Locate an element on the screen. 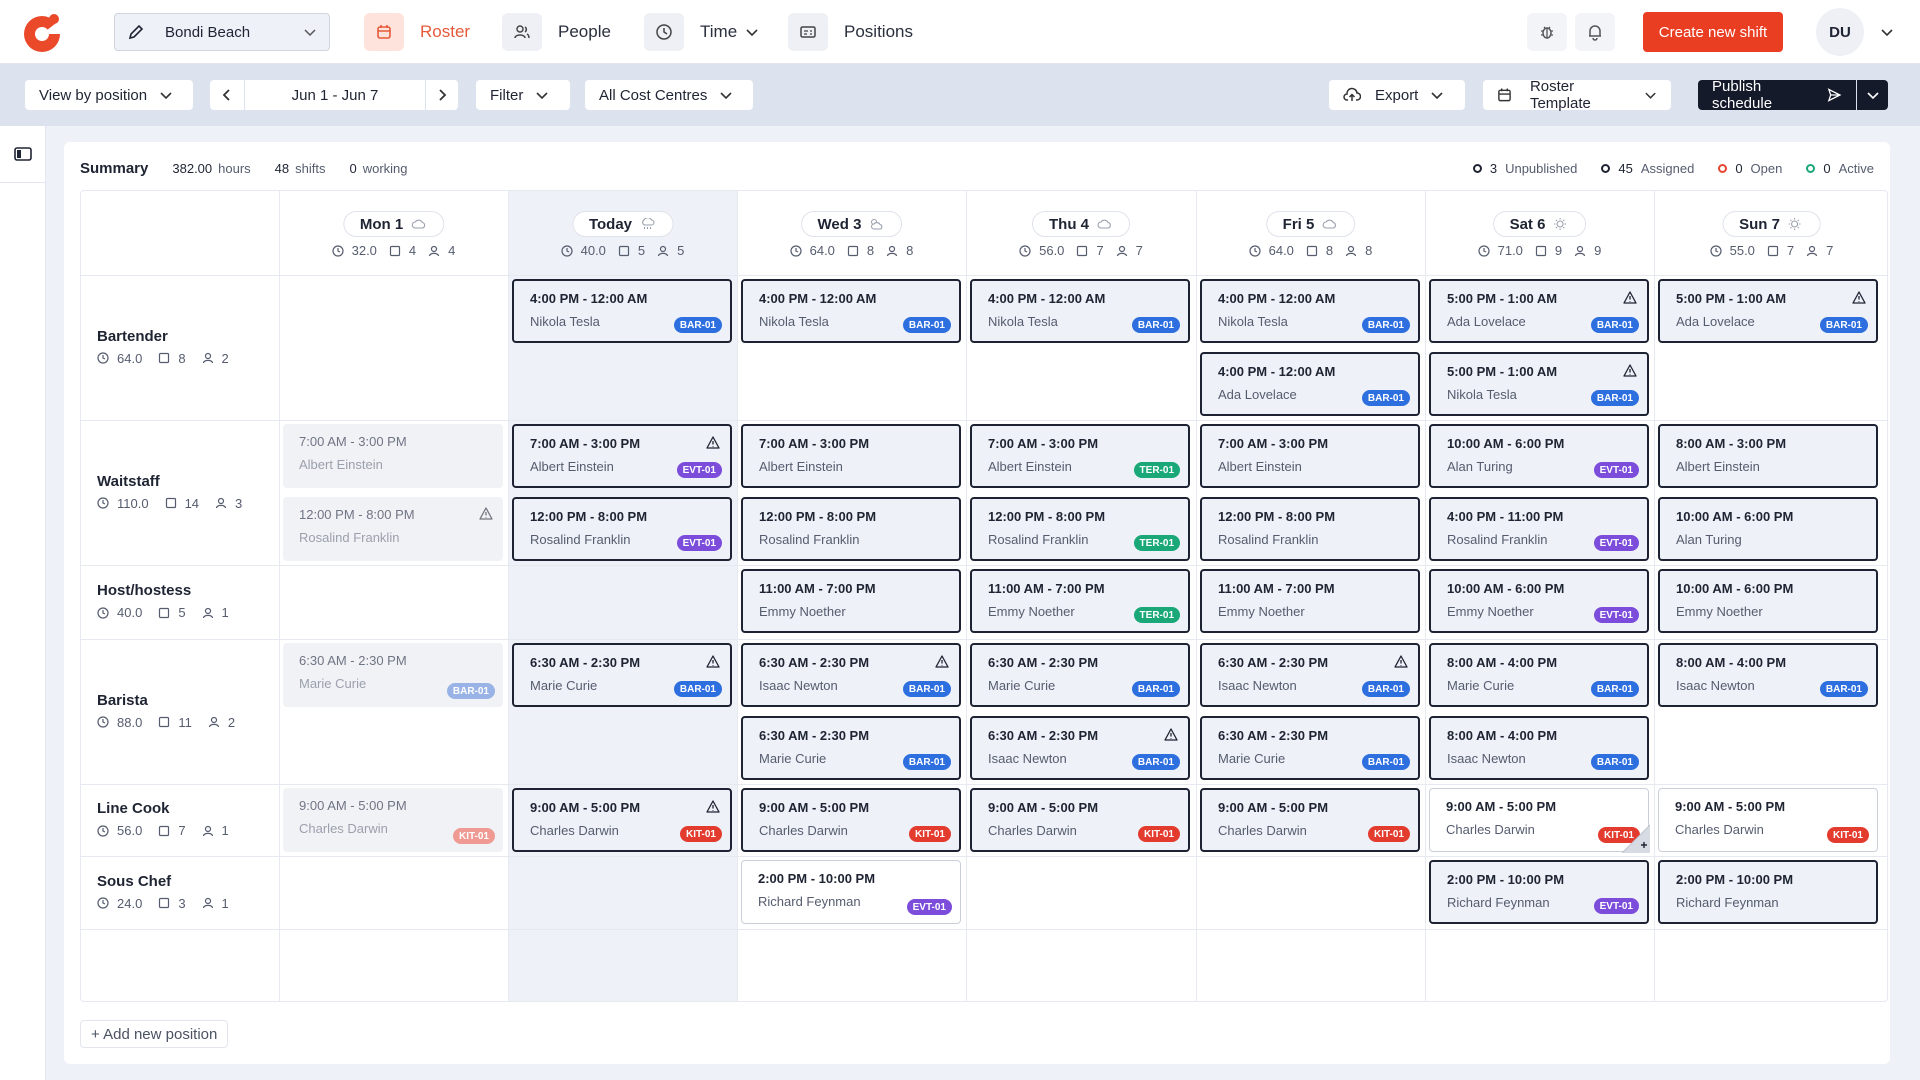 The height and width of the screenshot is (1080, 1920). stat: 5 is located at coordinates (631, 250).